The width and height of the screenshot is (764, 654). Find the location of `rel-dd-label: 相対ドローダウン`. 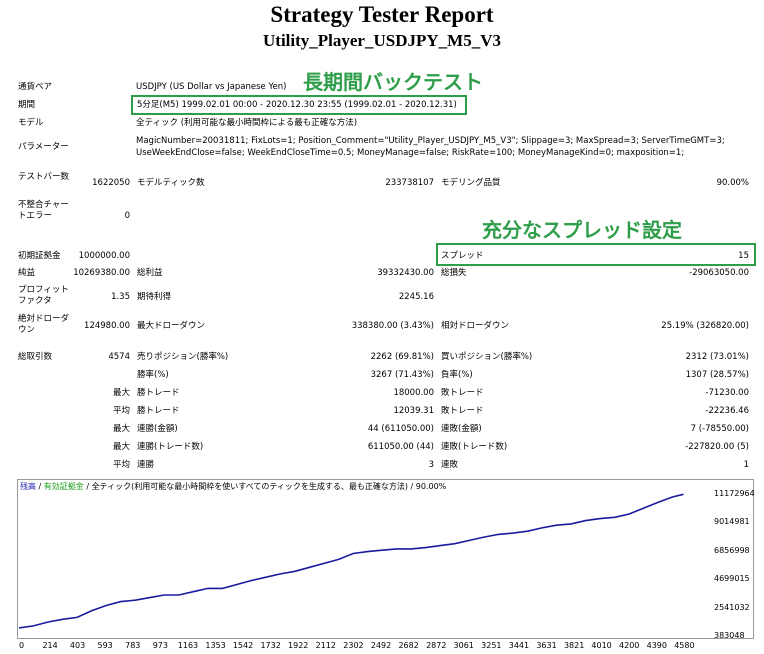

rel-dd-label: 相対ドローダウン is located at coordinates (475, 326).